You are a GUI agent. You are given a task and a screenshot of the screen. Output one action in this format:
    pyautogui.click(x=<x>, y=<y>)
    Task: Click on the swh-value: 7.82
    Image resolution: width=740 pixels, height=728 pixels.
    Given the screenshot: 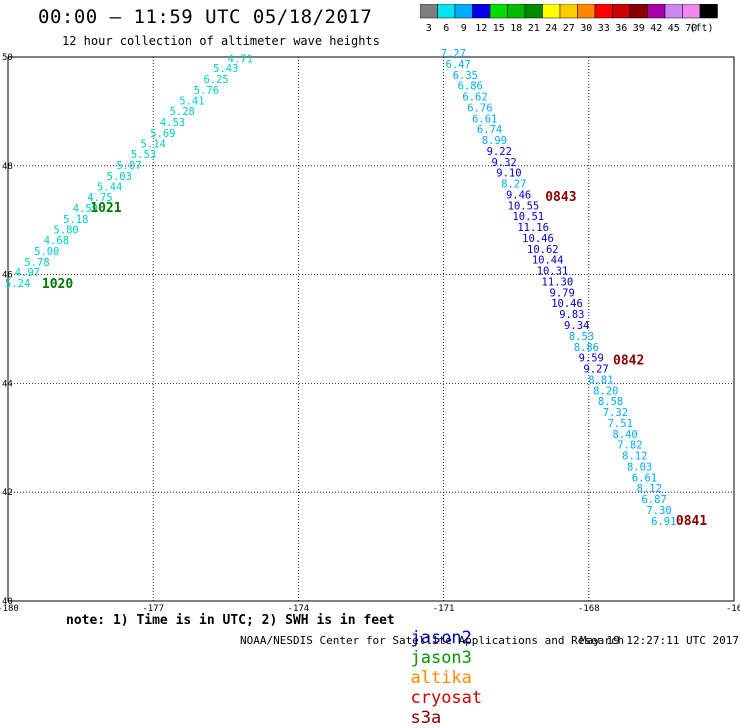 What is the action you would take?
    pyautogui.click(x=629, y=446)
    